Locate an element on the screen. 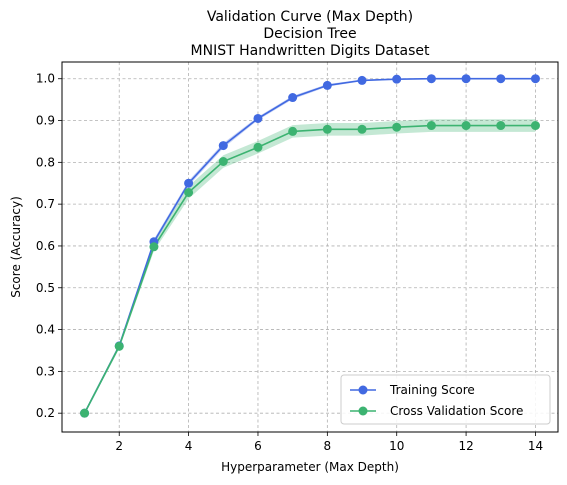 The image size is (567, 485). y-tick-label: 0.4 is located at coordinates (45, 330).